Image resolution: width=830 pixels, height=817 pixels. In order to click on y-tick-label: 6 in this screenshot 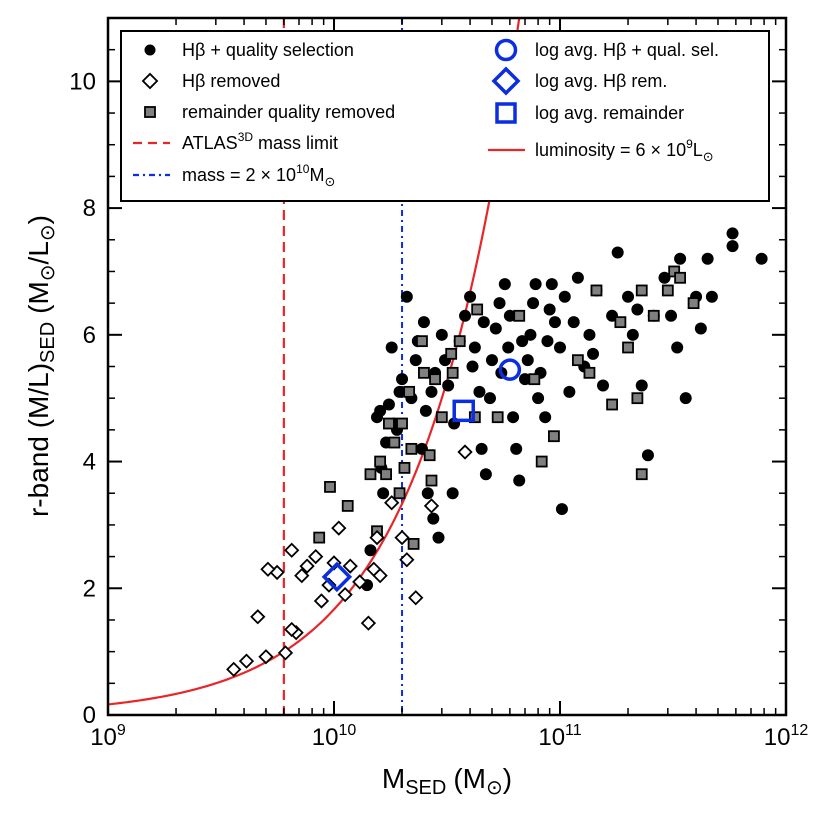, I will do `click(89, 335)`.